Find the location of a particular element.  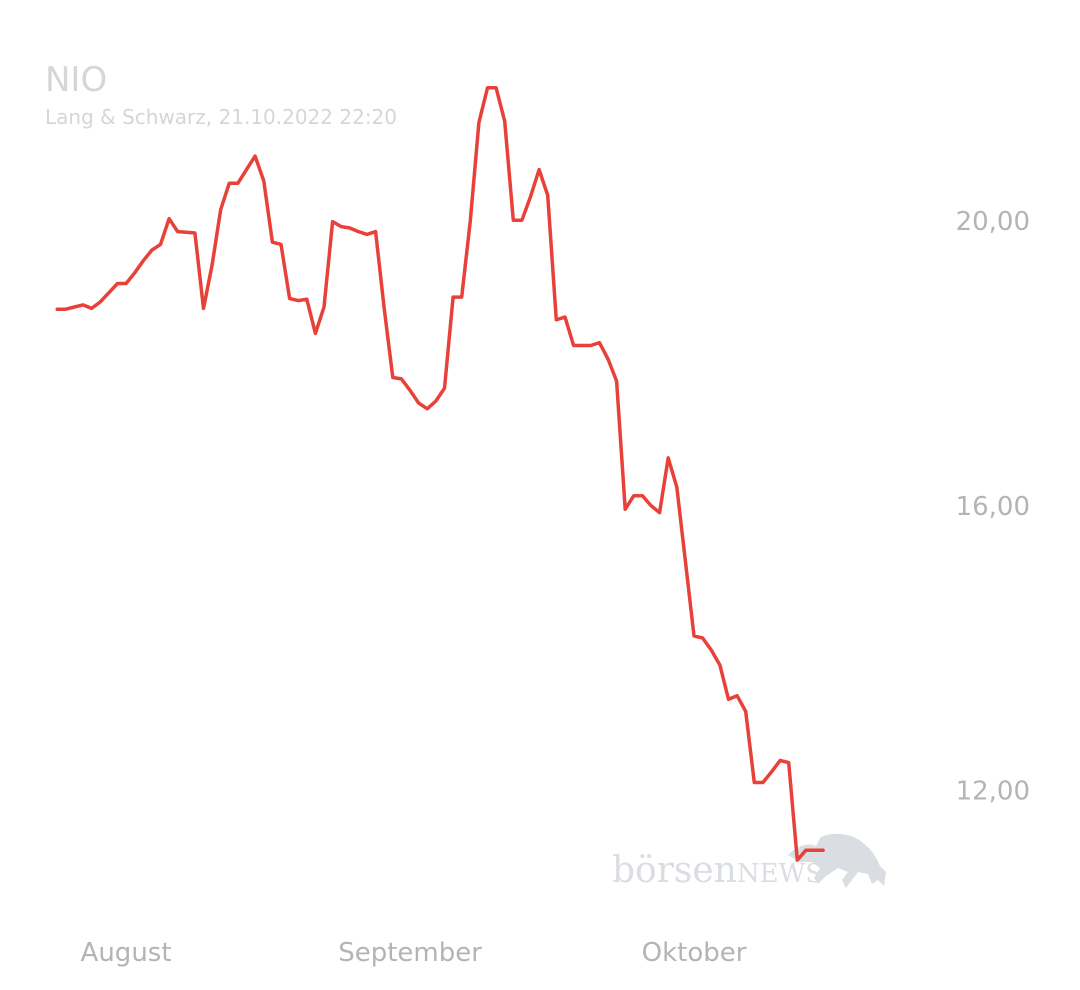

x-tick-label: September is located at coordinates (410, 953).